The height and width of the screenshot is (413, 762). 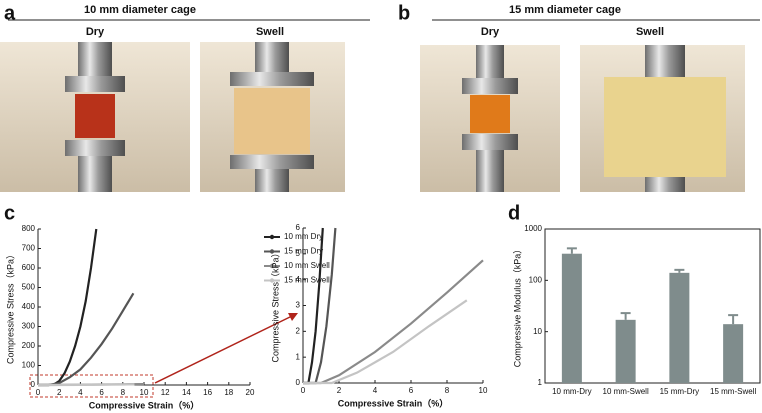 What do you see at coordinates (307, 265) in the screenshot?
I see `legend-label: 10 mm Swell` at bounding box center [307, 265].